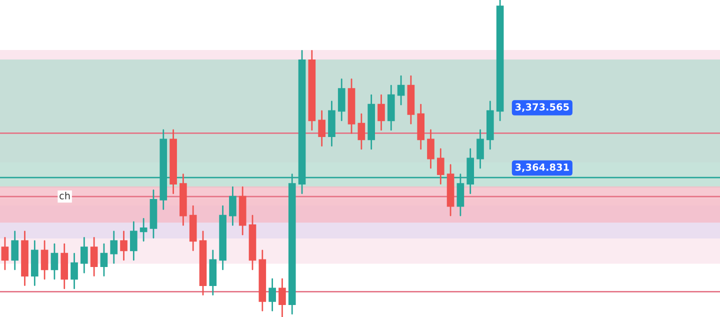 This screenshot has width=720, height=317. What do you see at coordinates (542, 107) in the screenshot?
I see `text: 3,373.565` at bounding box center [542, 107].